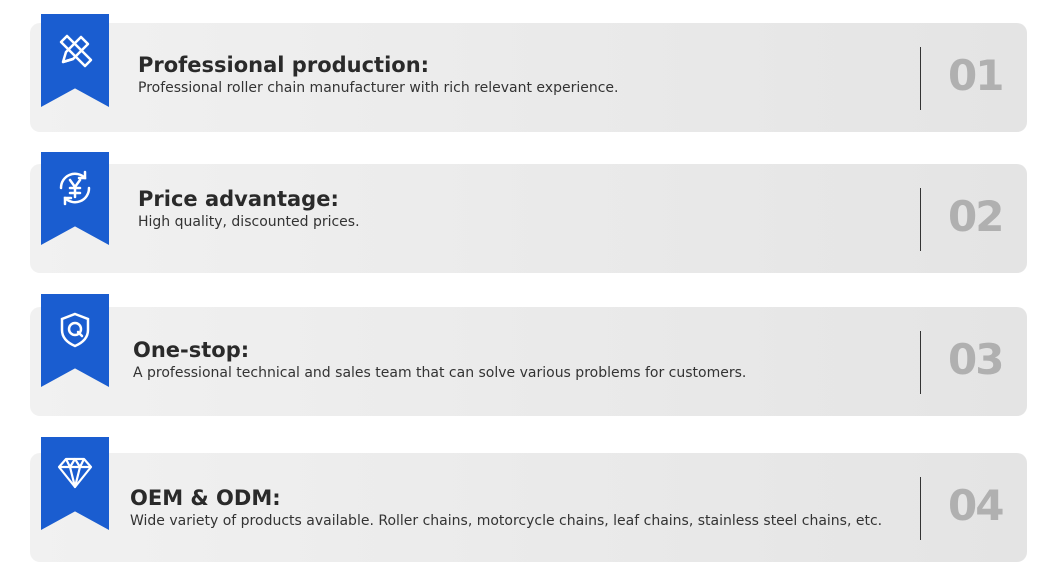 The width and height of the screenshot is (1060, 586). What do you see at coordinates (75, 330) in the screenshot?
I see `shield-q-icon` at bounding box center [75, 330].